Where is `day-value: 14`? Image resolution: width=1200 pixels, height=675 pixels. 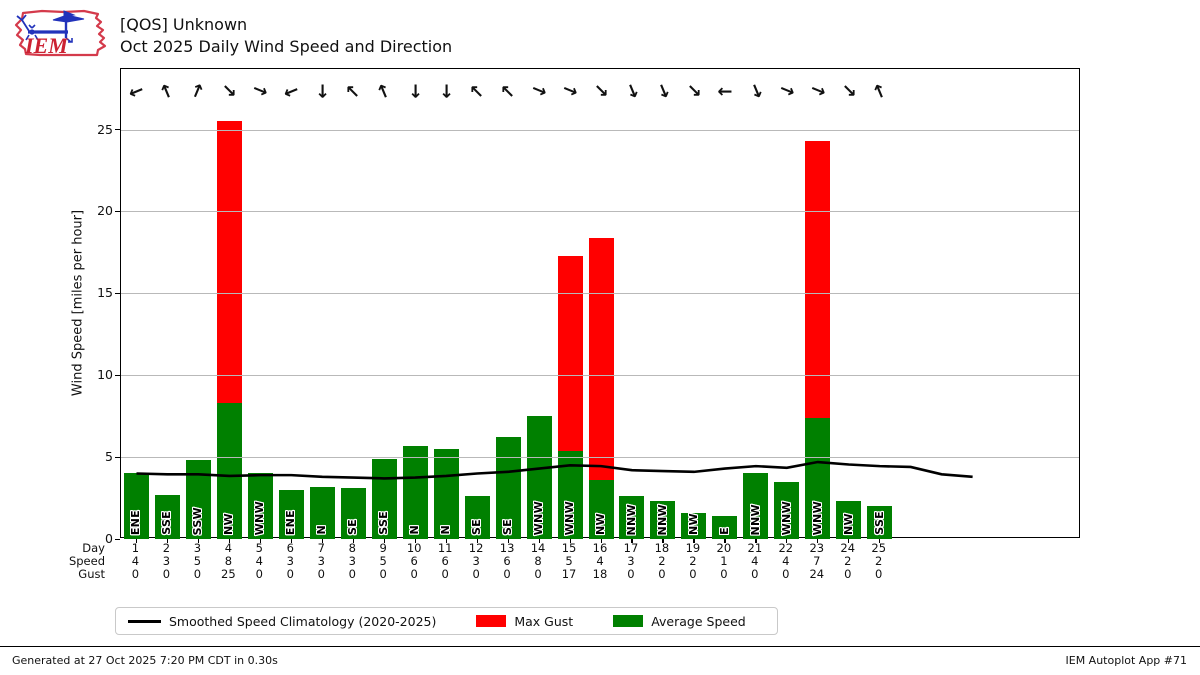
day-value: 14 is located at coordinates (538, 548).